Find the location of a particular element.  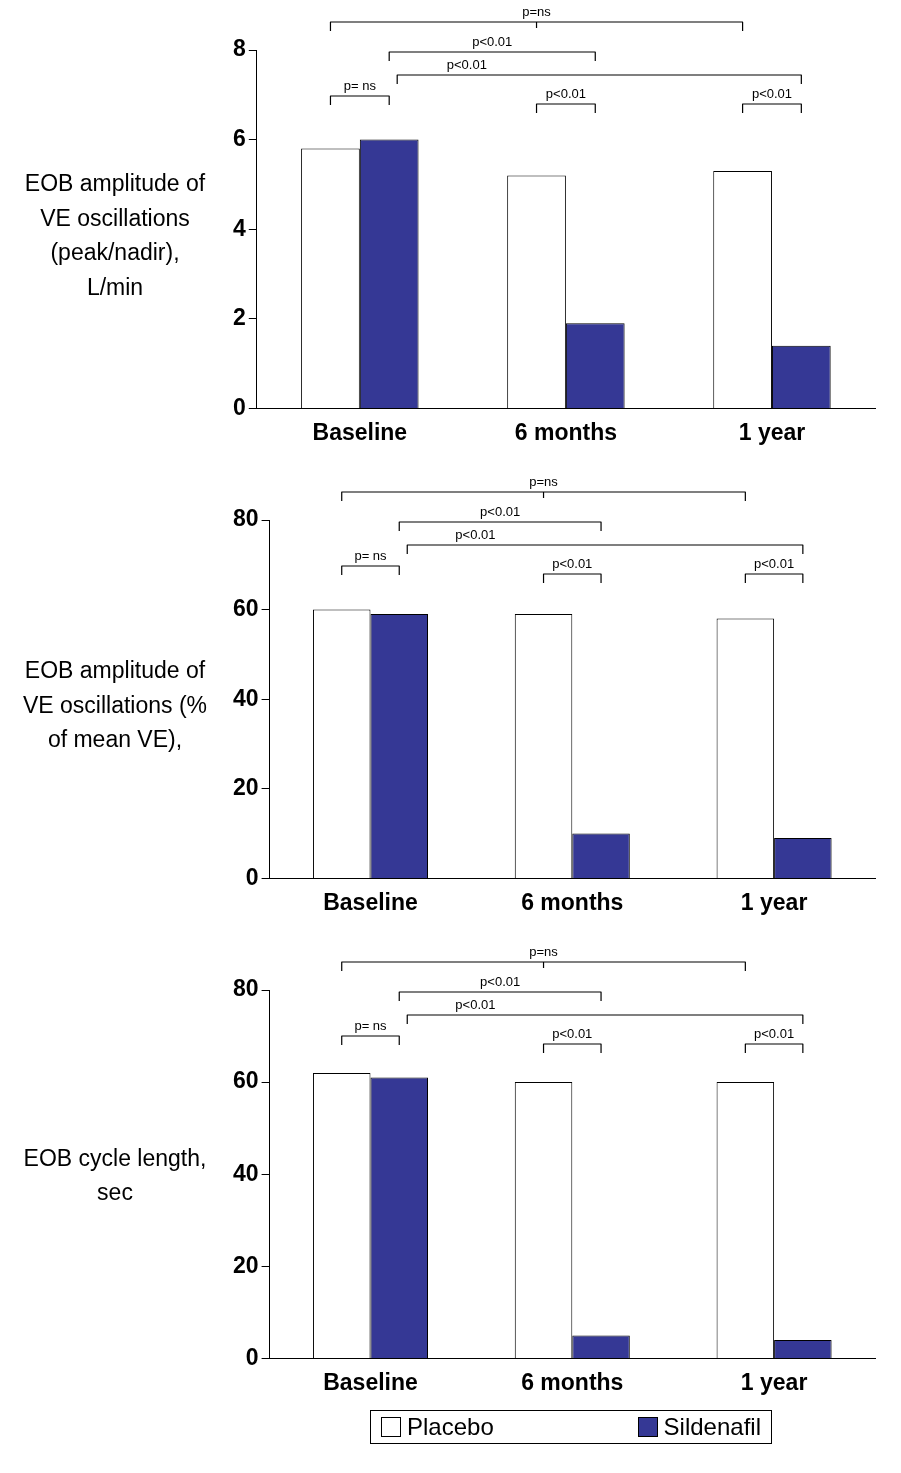

y-axis-title: EOB cycle length, sec is located at coordinates (115, 1175).